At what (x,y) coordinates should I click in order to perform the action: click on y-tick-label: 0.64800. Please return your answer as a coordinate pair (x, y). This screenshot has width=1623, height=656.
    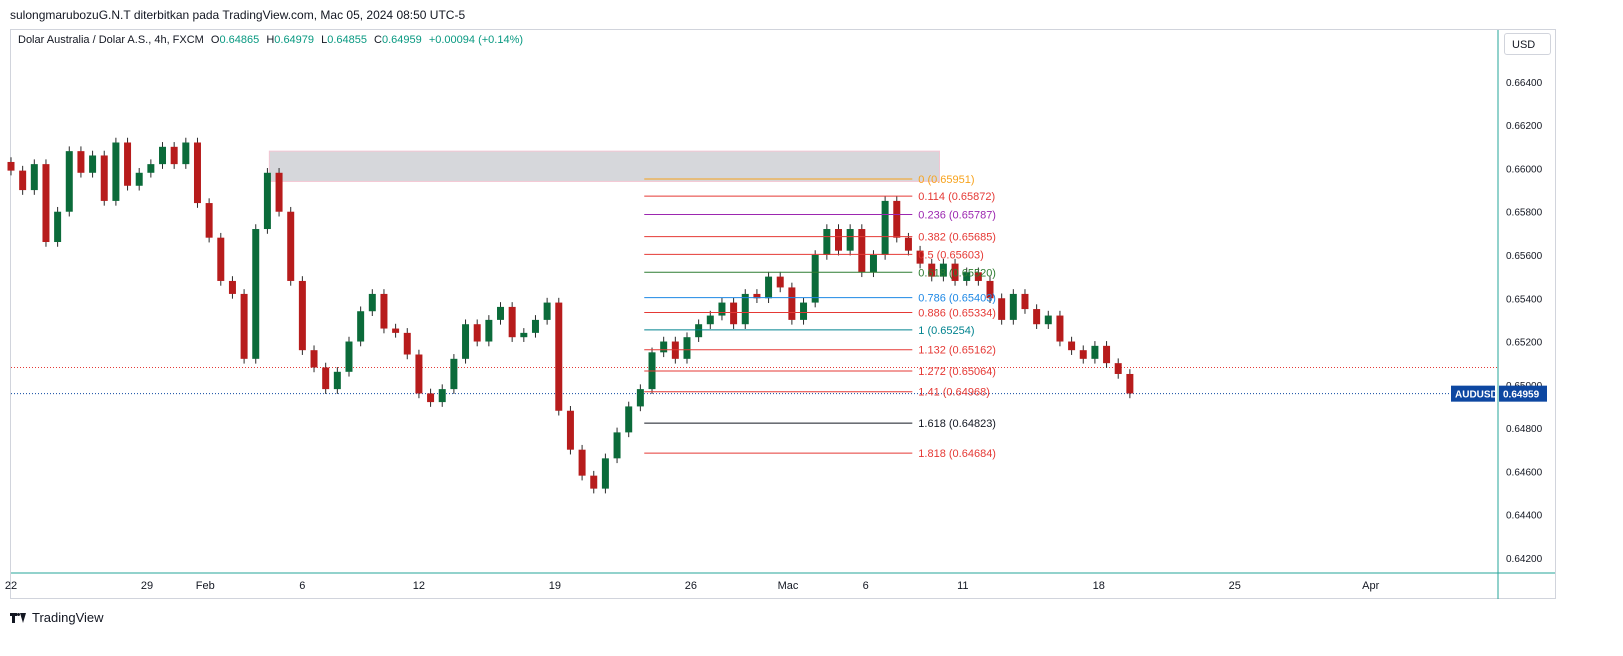
    Looking at the image, I should click on (1524, 429).